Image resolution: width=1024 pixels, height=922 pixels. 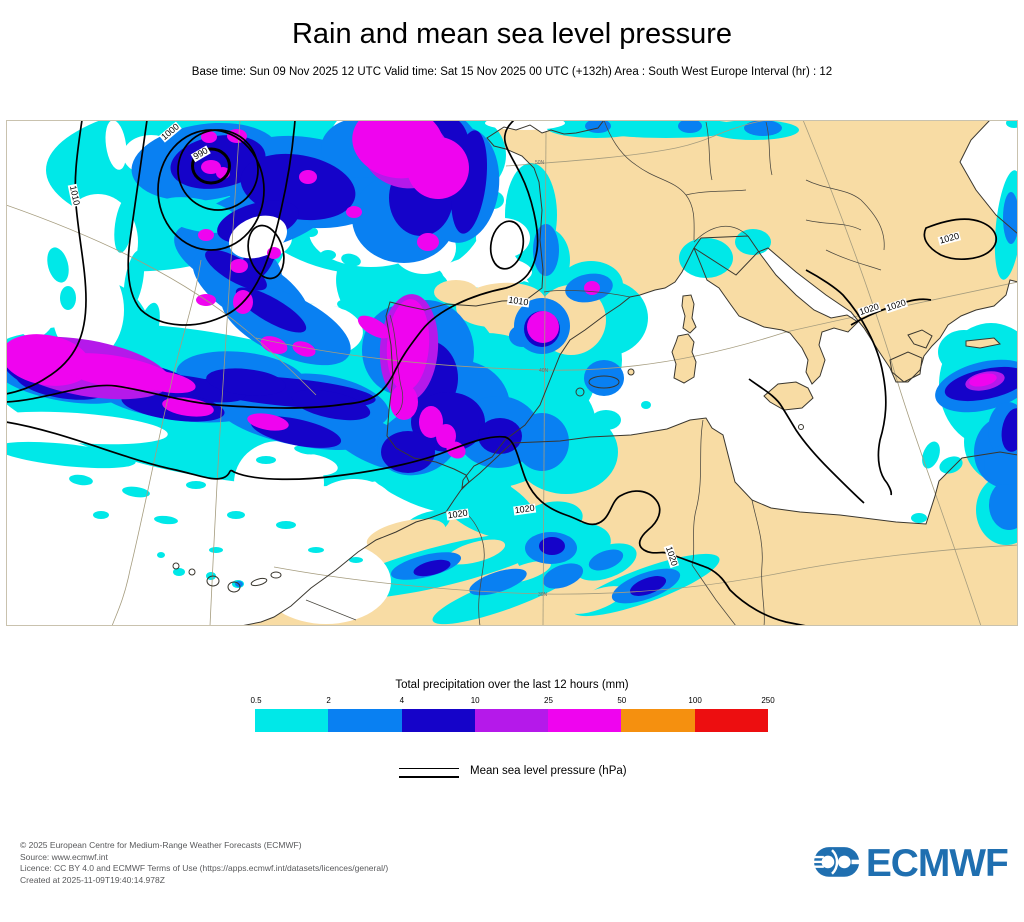 I want to click on svg-text: 30N, so click(x=543, y=595).